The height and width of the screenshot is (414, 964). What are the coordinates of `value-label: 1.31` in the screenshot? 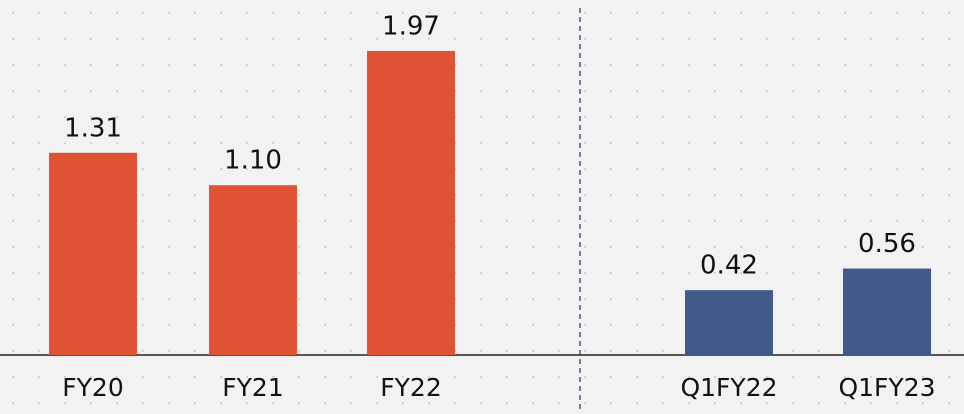 It's located at (93, 128).